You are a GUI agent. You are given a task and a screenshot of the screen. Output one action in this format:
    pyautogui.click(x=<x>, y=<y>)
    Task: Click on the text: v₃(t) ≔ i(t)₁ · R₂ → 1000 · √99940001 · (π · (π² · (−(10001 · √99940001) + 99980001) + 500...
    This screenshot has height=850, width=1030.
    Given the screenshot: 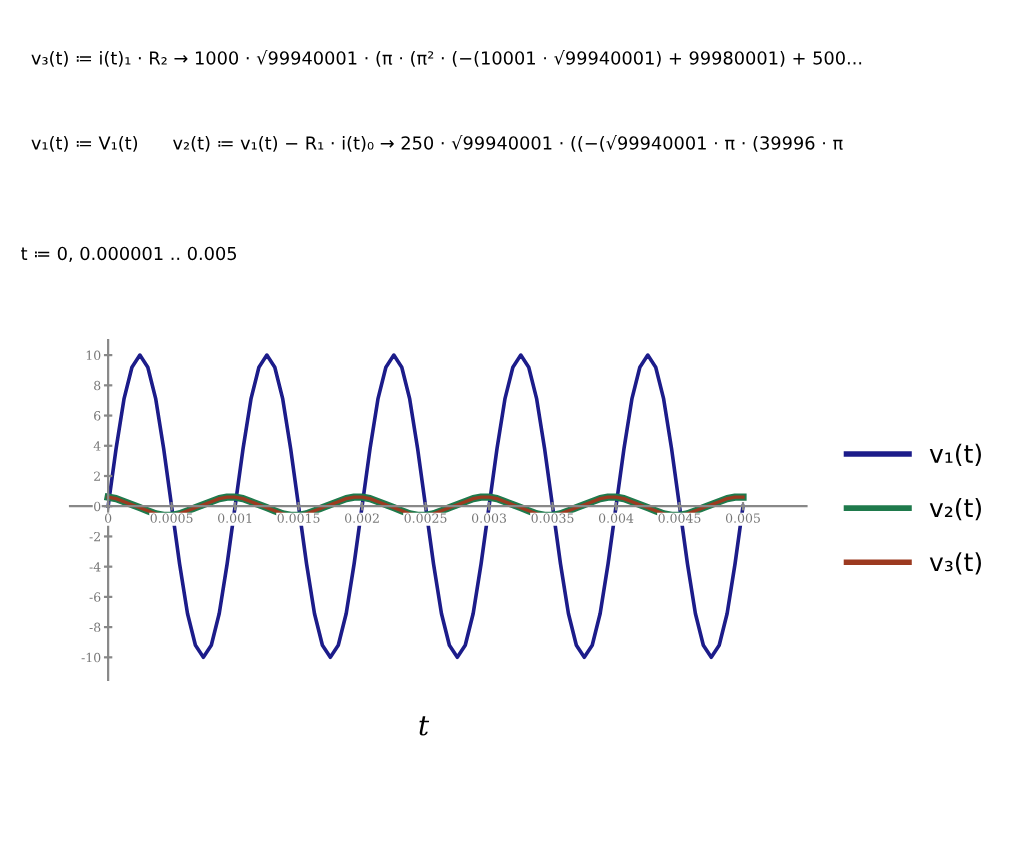 What is the action you would take?
    pyautogui.click(x=446, y=58)
    